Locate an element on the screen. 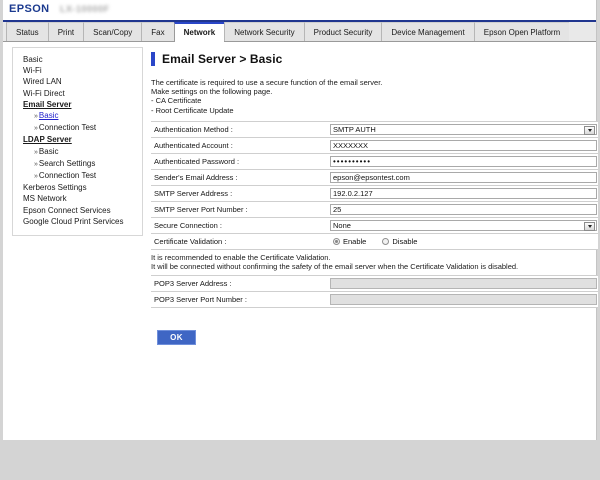  cert-validation-label: Certificate Validation : is located at coordinates (240, 241).